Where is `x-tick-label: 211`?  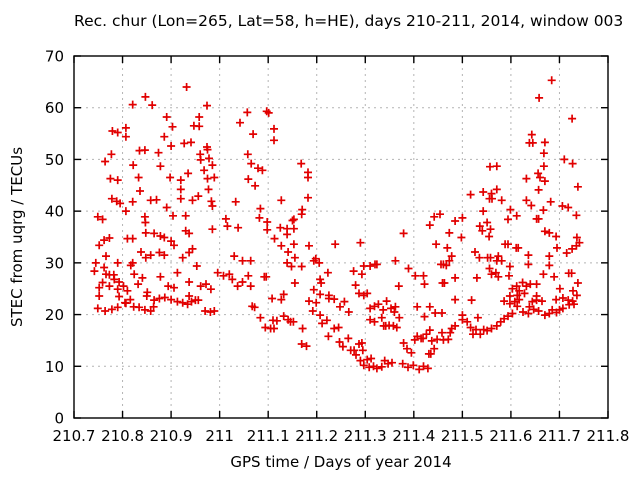
x-tick-label: 211 is located at coordinates (219, 436).